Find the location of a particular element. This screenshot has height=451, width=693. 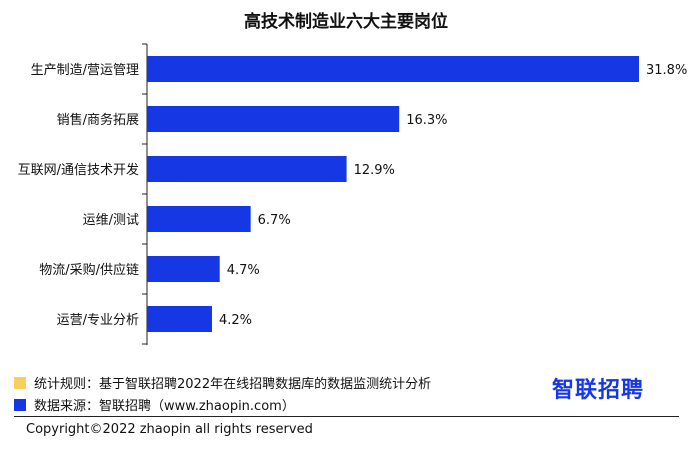

stat-rule-note: 统计规则：基于智联招聘2022年在线招聘数据库的数据监测统计分析 is located at coordinates (222, 382).